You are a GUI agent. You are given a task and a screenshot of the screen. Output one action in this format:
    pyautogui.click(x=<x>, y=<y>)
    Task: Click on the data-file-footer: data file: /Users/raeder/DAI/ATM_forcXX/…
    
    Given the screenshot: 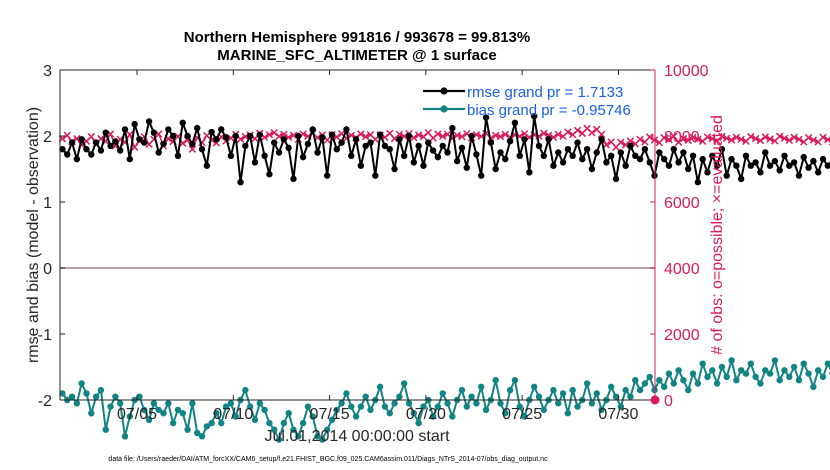 What is the action you would take?
    pyautogui.click(x=328, y=459)
    